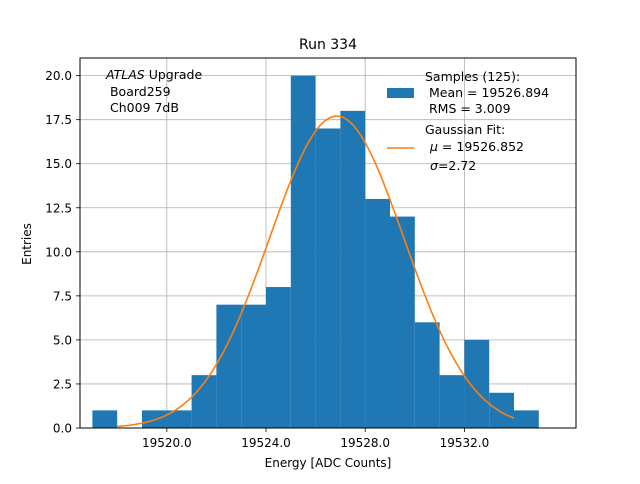 The height and width of the screenshot is (484, 640). Describe the element at coordinates (328, 45) in the screenshot. I see `chart-title: Run 334` at that location.